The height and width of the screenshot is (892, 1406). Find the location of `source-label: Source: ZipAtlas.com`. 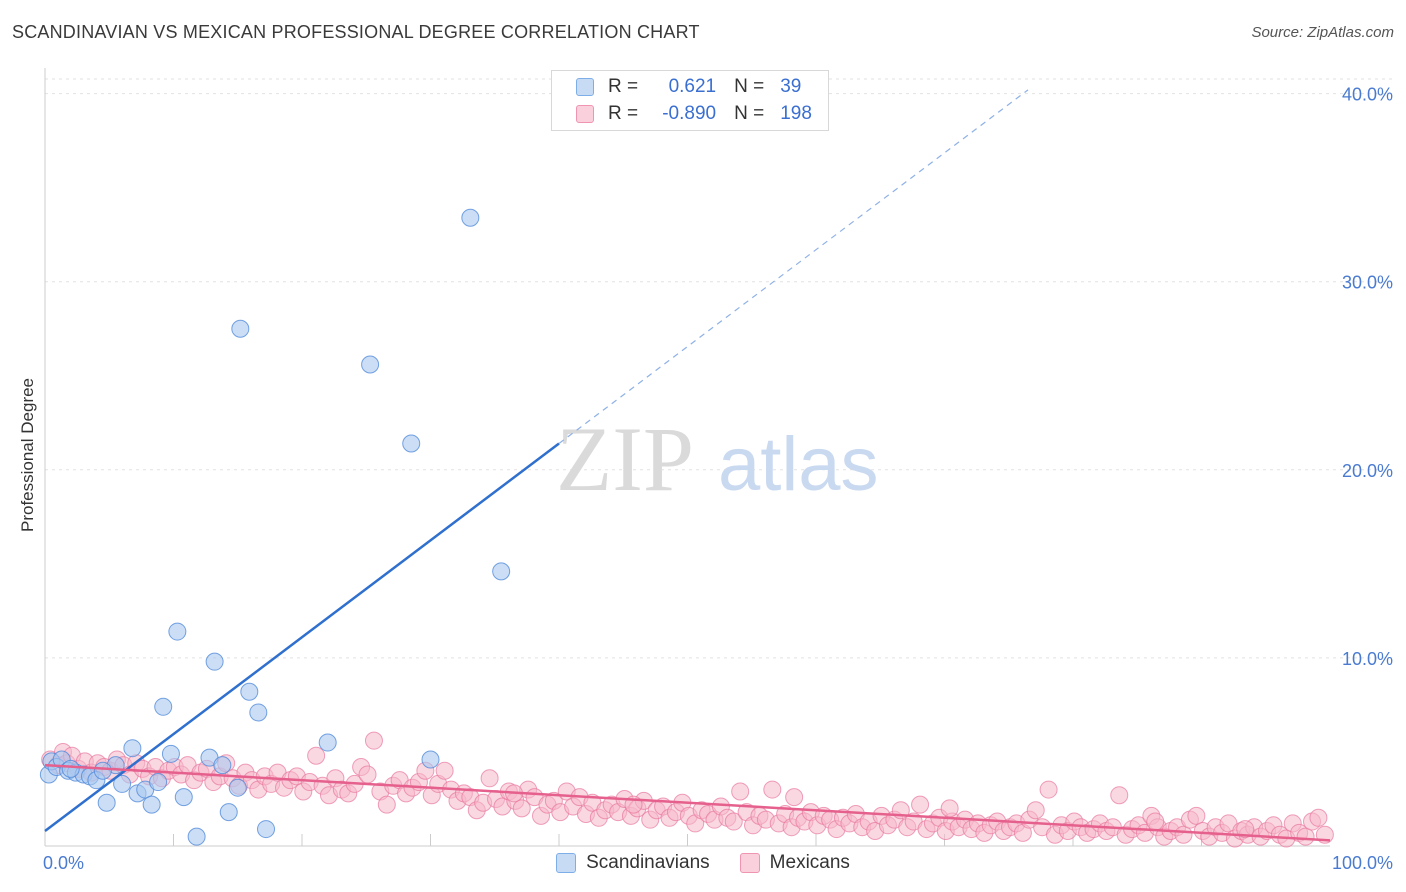

source-label: Source: ZipAtlas.com is located at coordinates (1322, 32).